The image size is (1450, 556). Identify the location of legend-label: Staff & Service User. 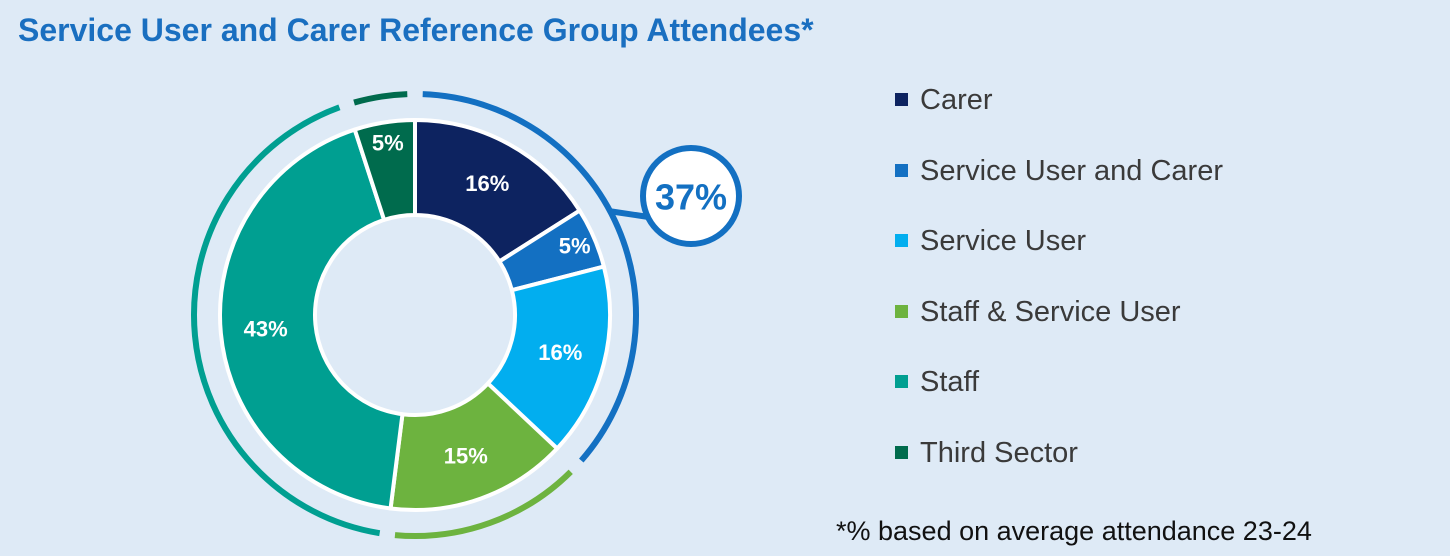
(1050, 311).